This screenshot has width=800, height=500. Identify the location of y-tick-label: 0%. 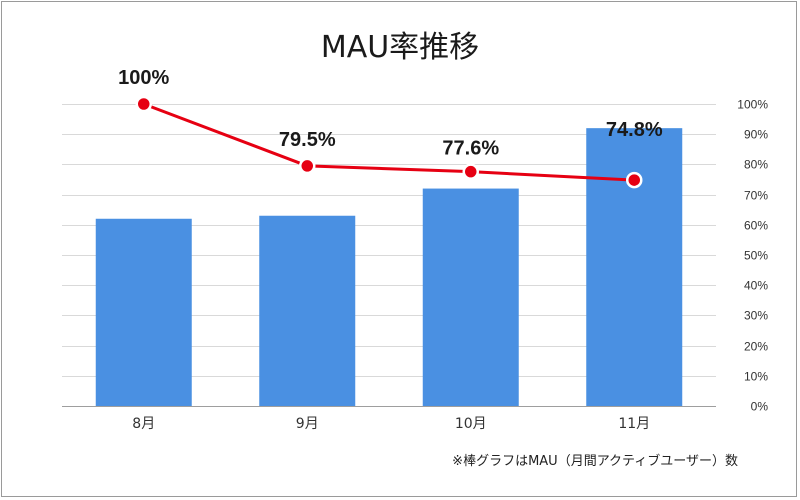
(760, 407).